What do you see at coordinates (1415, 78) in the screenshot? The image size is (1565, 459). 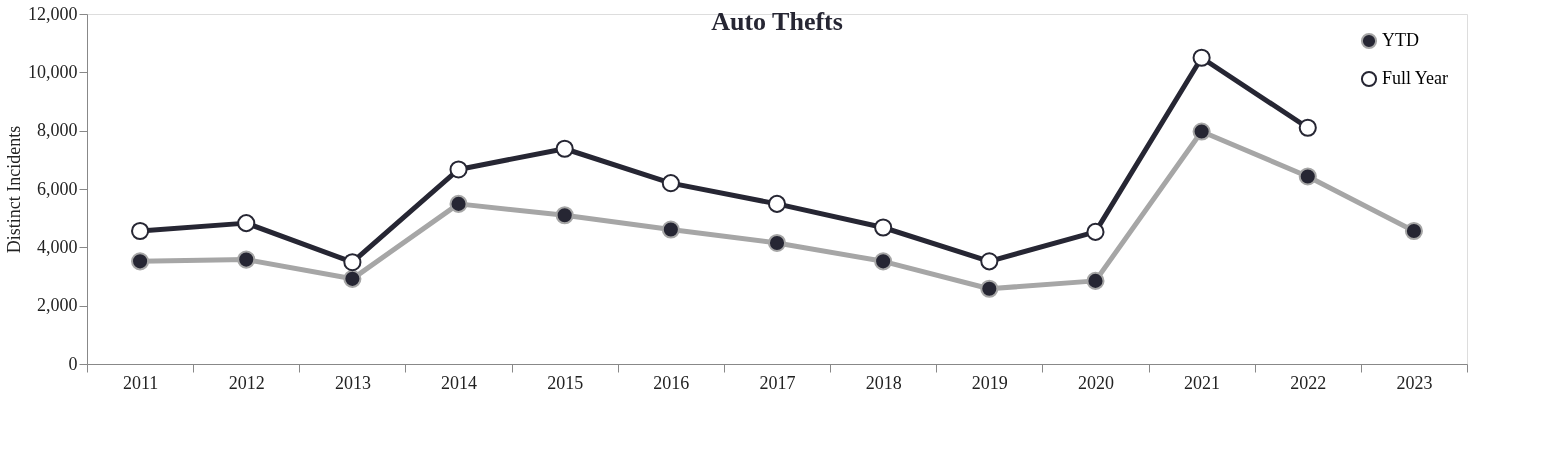 I see `legend-label: Full Year` at bounding box center [1415, 78].